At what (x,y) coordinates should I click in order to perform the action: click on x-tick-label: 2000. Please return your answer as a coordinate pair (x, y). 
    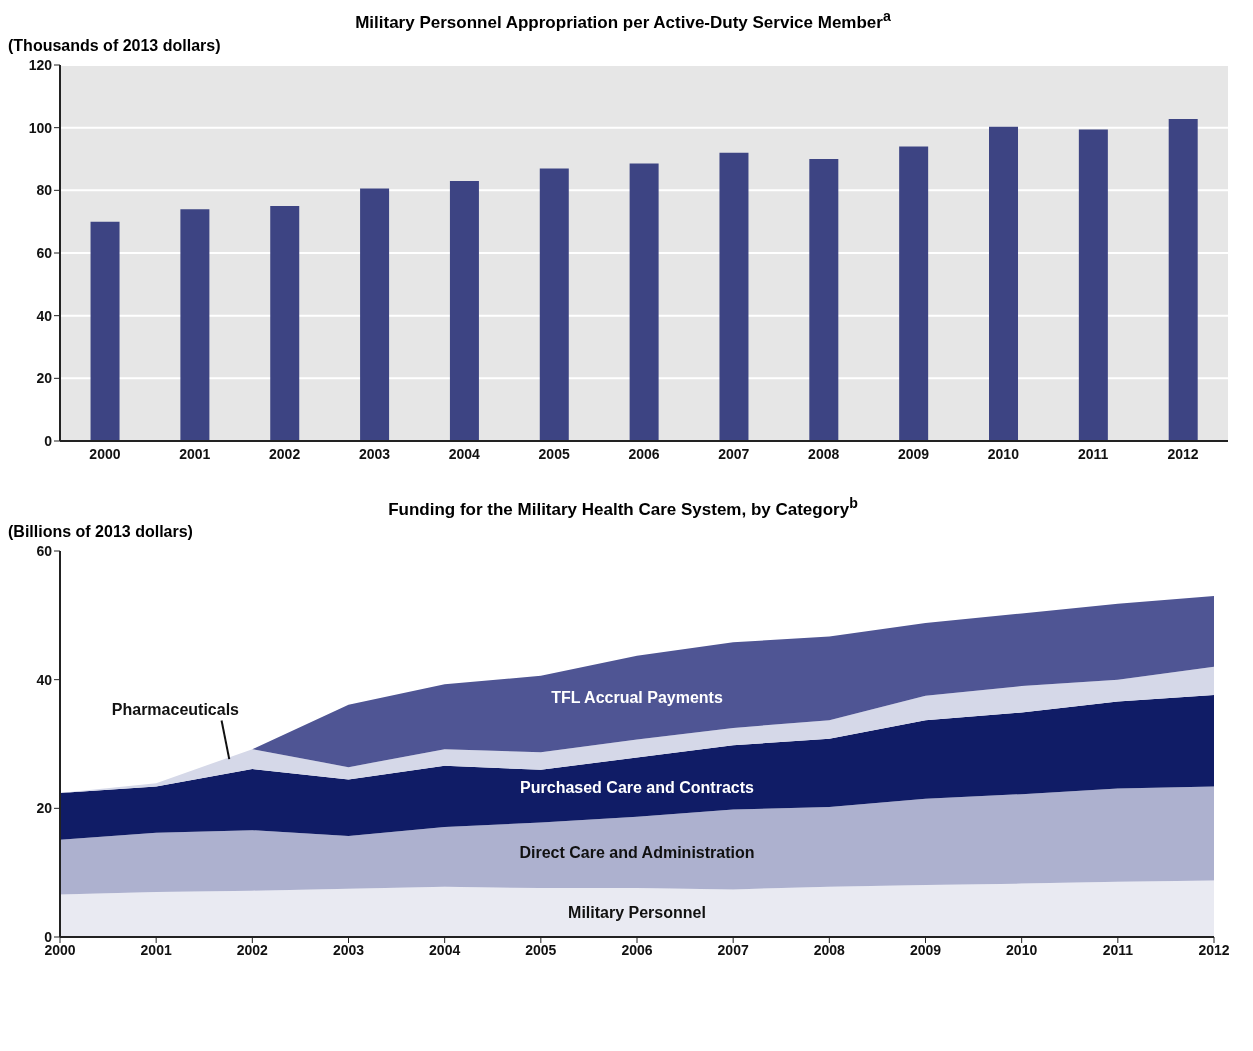
    Looking at the image, I should click on (105, 453).